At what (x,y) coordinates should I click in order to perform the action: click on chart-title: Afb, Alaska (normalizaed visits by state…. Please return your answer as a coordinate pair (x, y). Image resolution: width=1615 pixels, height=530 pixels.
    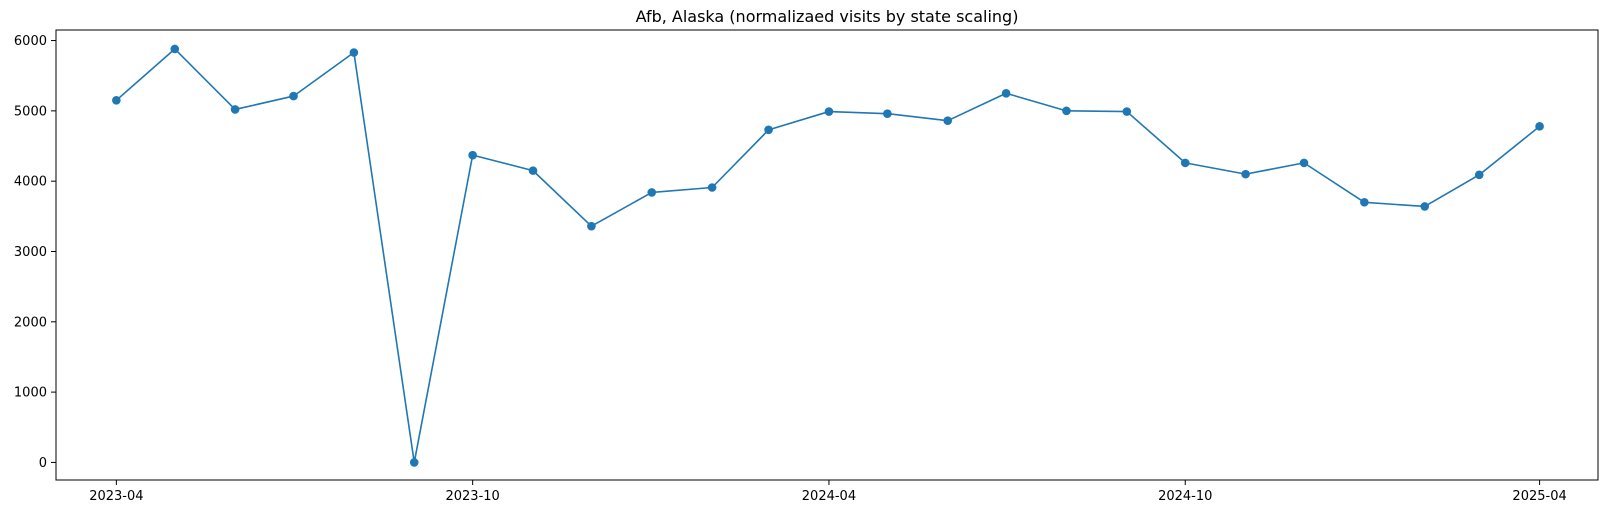
    Looking at the image, I should click on (827, 16).